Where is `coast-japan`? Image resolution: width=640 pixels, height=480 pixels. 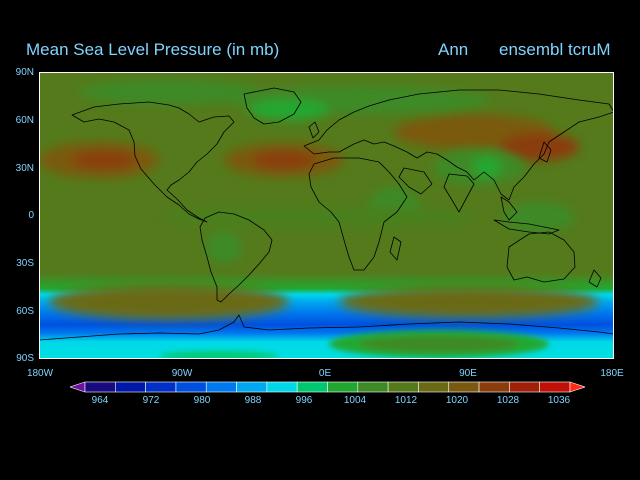
coast-japan is located at coordinates (545, 152).